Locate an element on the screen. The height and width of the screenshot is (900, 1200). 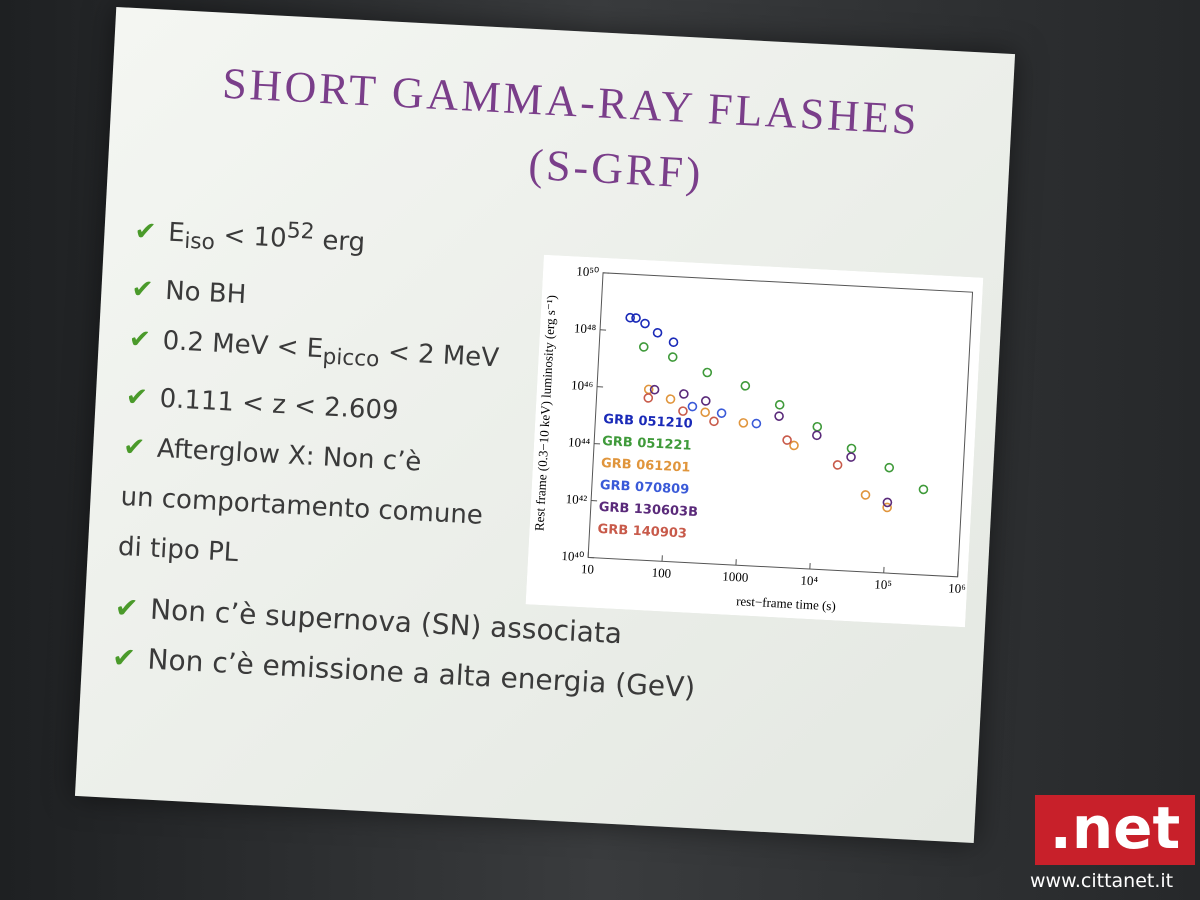
x-tick-label: 10⁴ is located at coordinates (809, 581).